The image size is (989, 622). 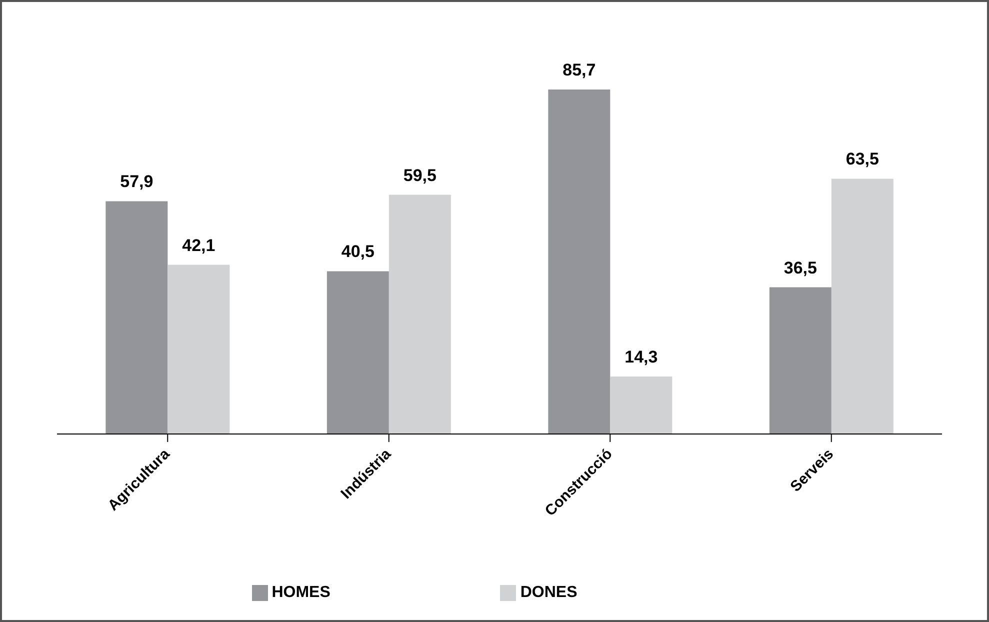 I want to click on legend-label: HOMES, so click(x=301, y=592).